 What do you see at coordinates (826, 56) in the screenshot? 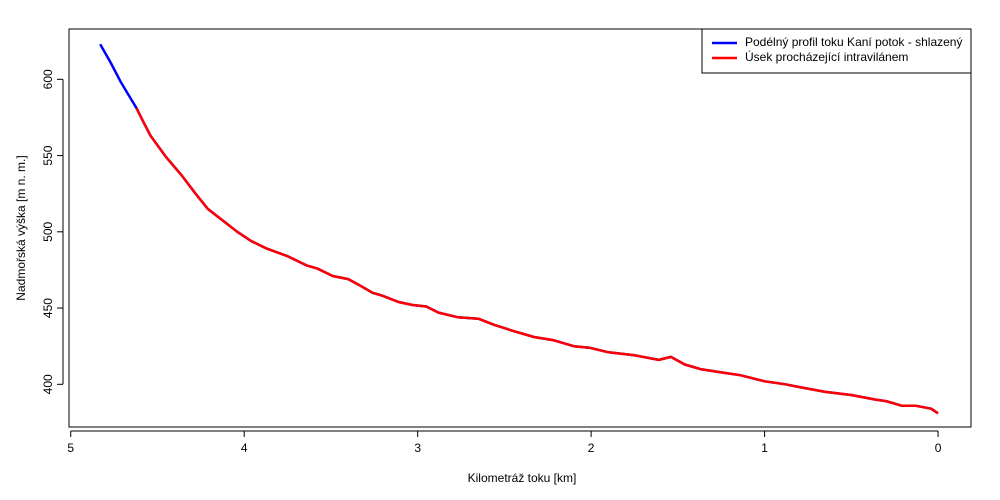
I see `legend-label: Úsek procházející intravilánem` at bounding box center [826, 56].